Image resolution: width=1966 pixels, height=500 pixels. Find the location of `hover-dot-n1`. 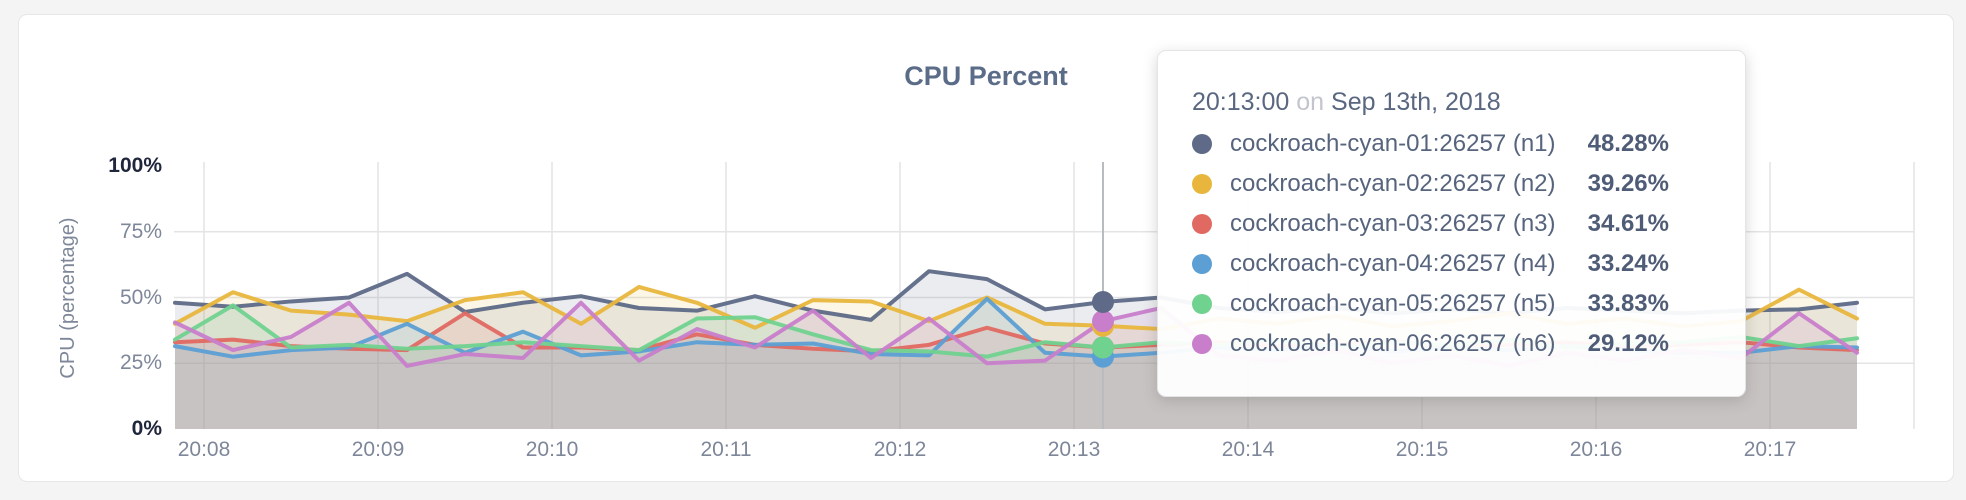

hover-dot-n1 is located at coordinates (1103, 302).